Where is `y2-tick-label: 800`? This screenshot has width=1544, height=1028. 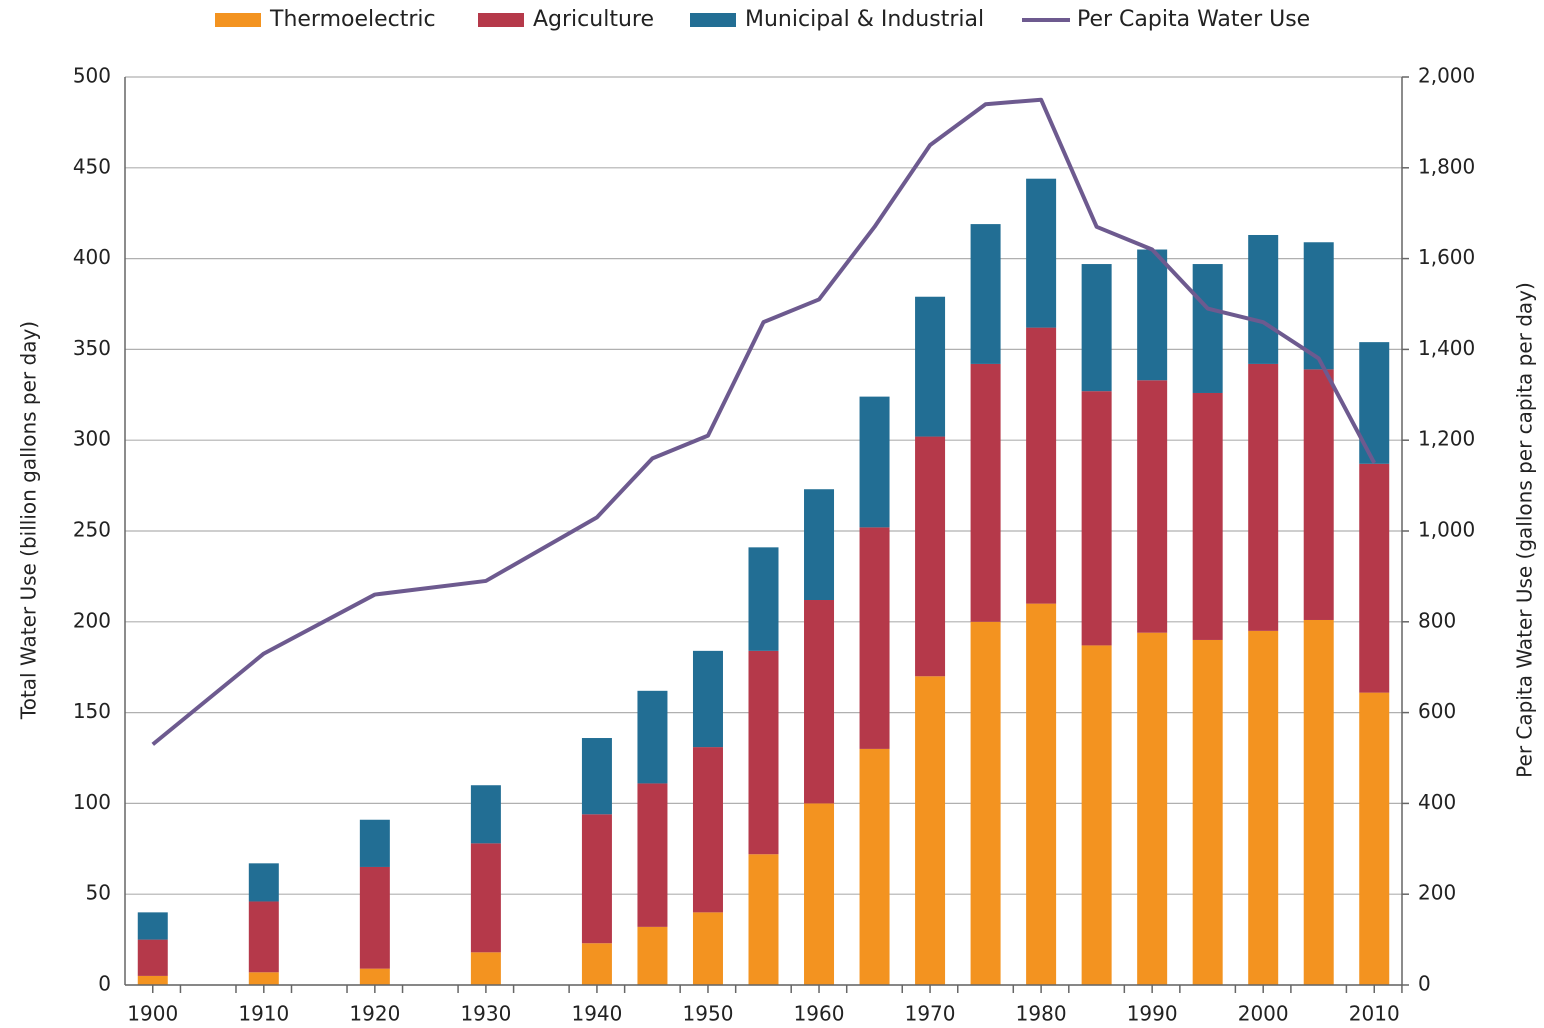 y2-tick-label: 800 is located at coordinates (1437, 620).